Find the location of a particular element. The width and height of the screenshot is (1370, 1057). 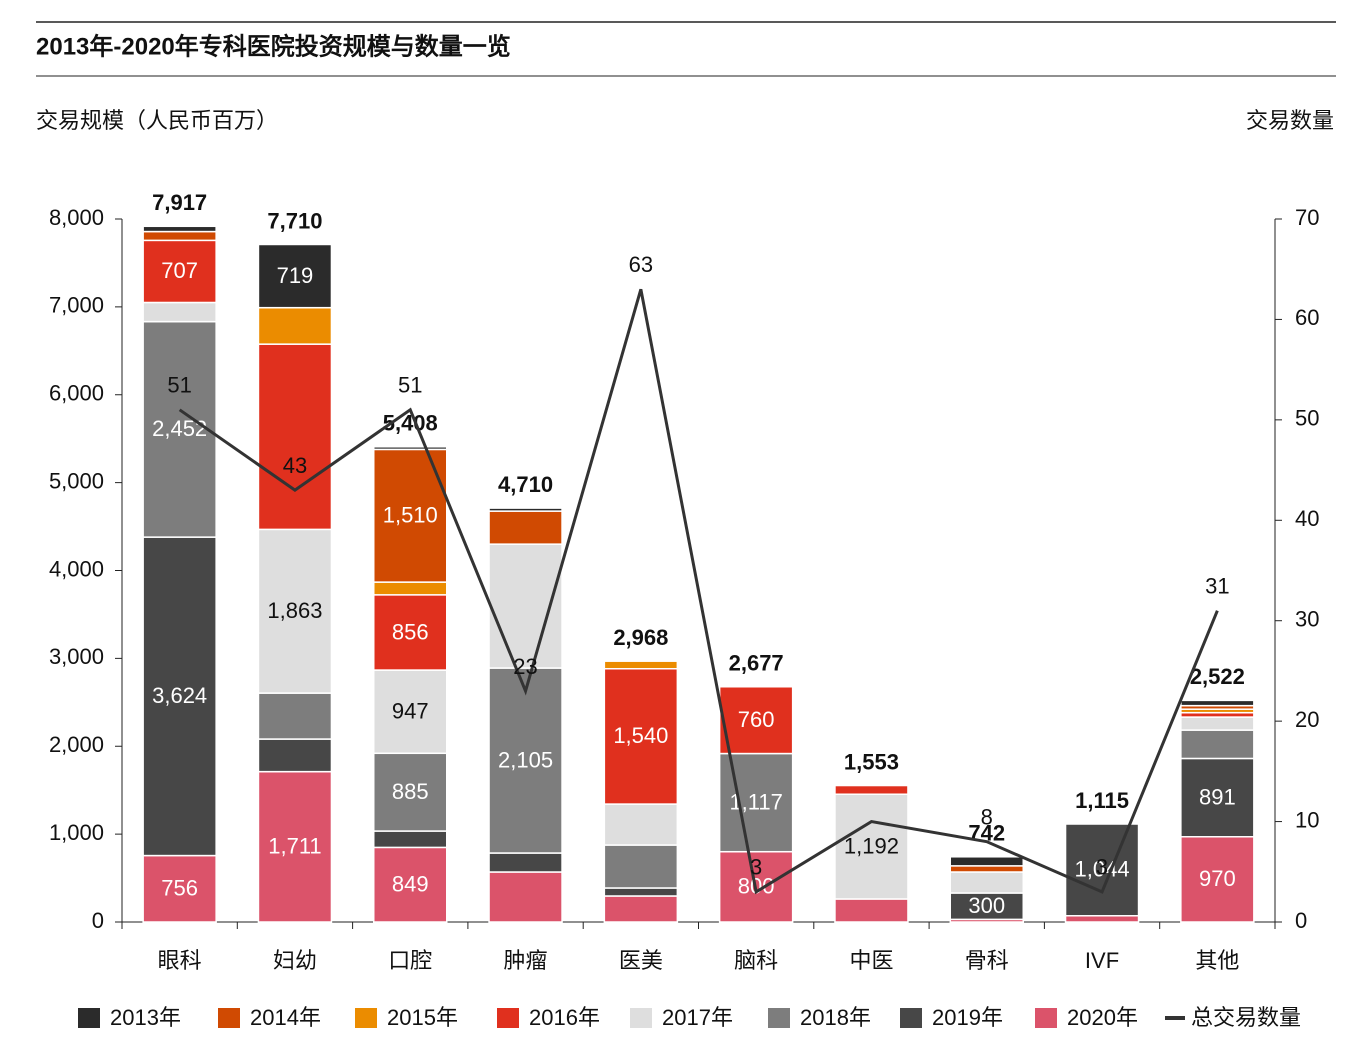

y-tick-label: 5,000 is located at coordinates (76, 480).